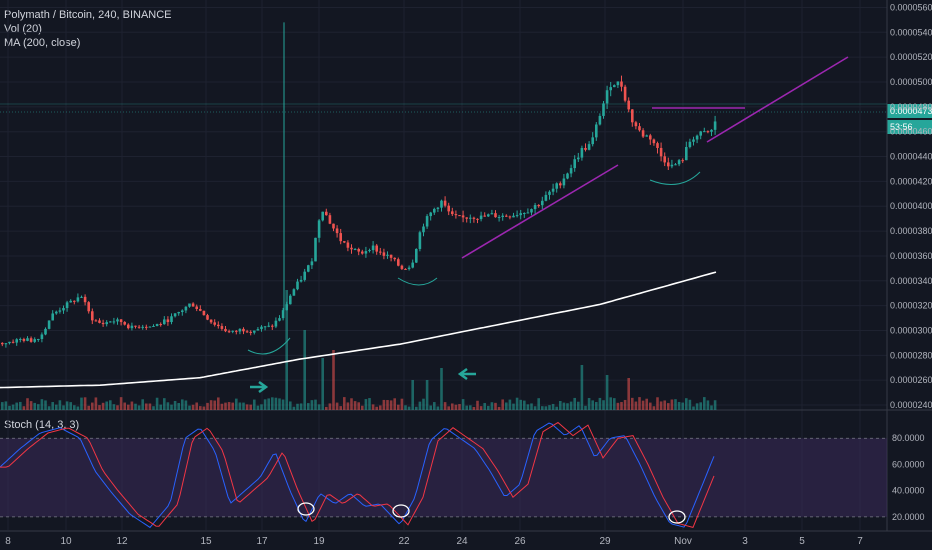 The width and height of the screenshot is (932, 550). I want to click on price-axis-label: 0.00005600, so click(911, 7).